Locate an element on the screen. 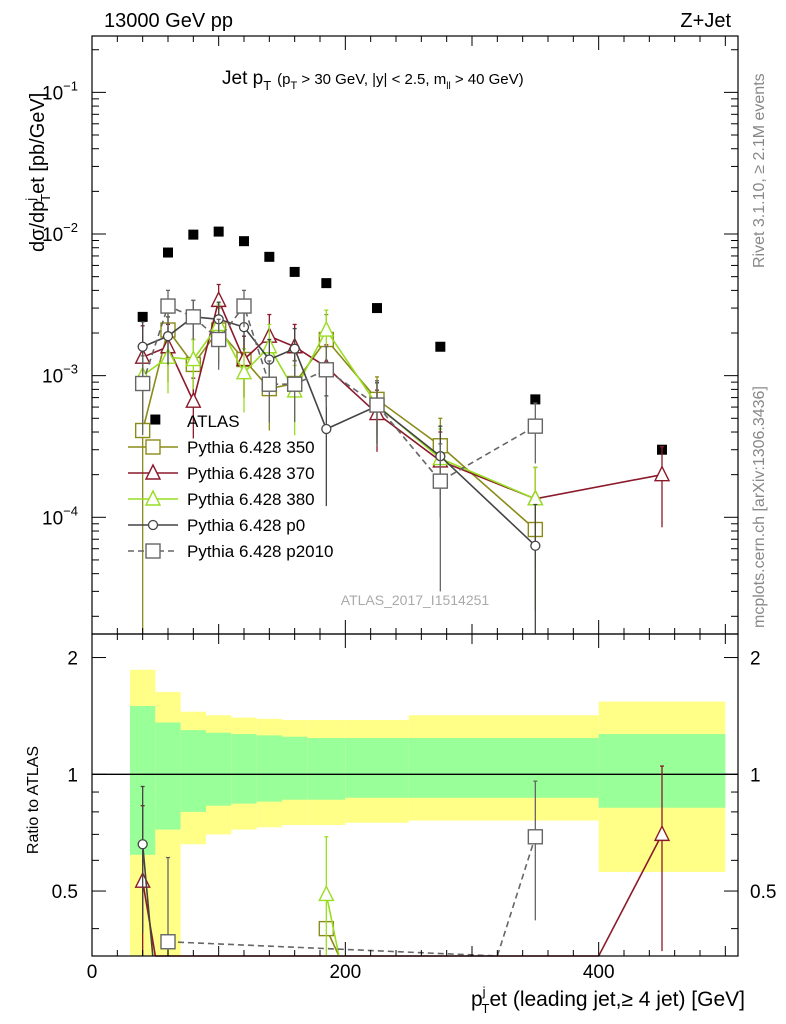  main-y-axis-label: dσ/dpjTet [pb/GeV] is located at coordinates (38, 172).